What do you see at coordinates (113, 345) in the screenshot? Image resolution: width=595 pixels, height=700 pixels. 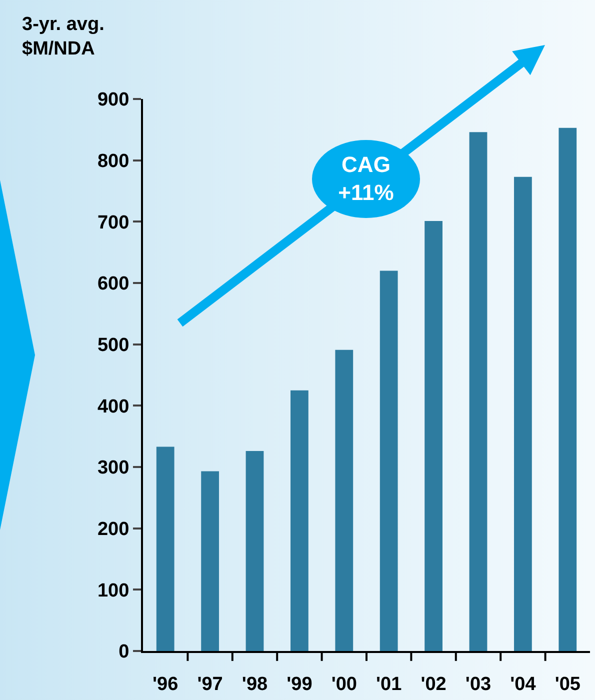 I see `y-tick-label: 500` at bounding box center [113, 345].